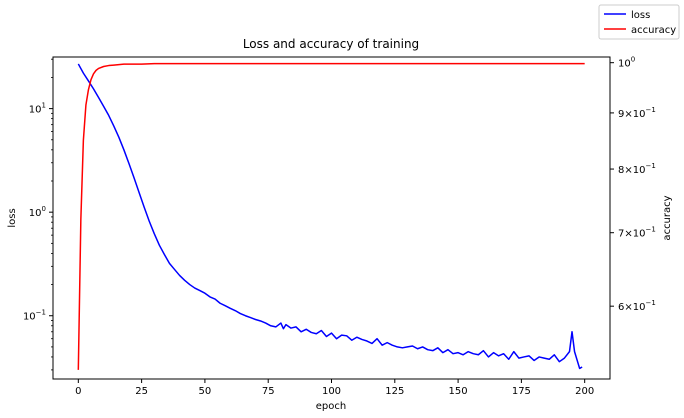 Image resolution: width=684 pixels, height=418 pixels. I want to click on x-tick-label: 50, so click(205, 391).